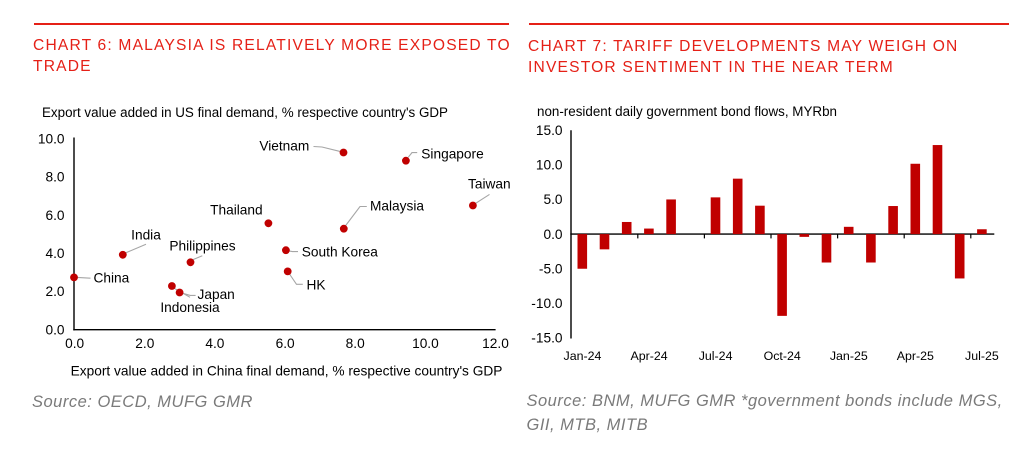 This screenshot has width=1032, height=473. Describe the element at coordinates (202, 246) in the screenshot. I see `svg-text: Philippines` at that location.